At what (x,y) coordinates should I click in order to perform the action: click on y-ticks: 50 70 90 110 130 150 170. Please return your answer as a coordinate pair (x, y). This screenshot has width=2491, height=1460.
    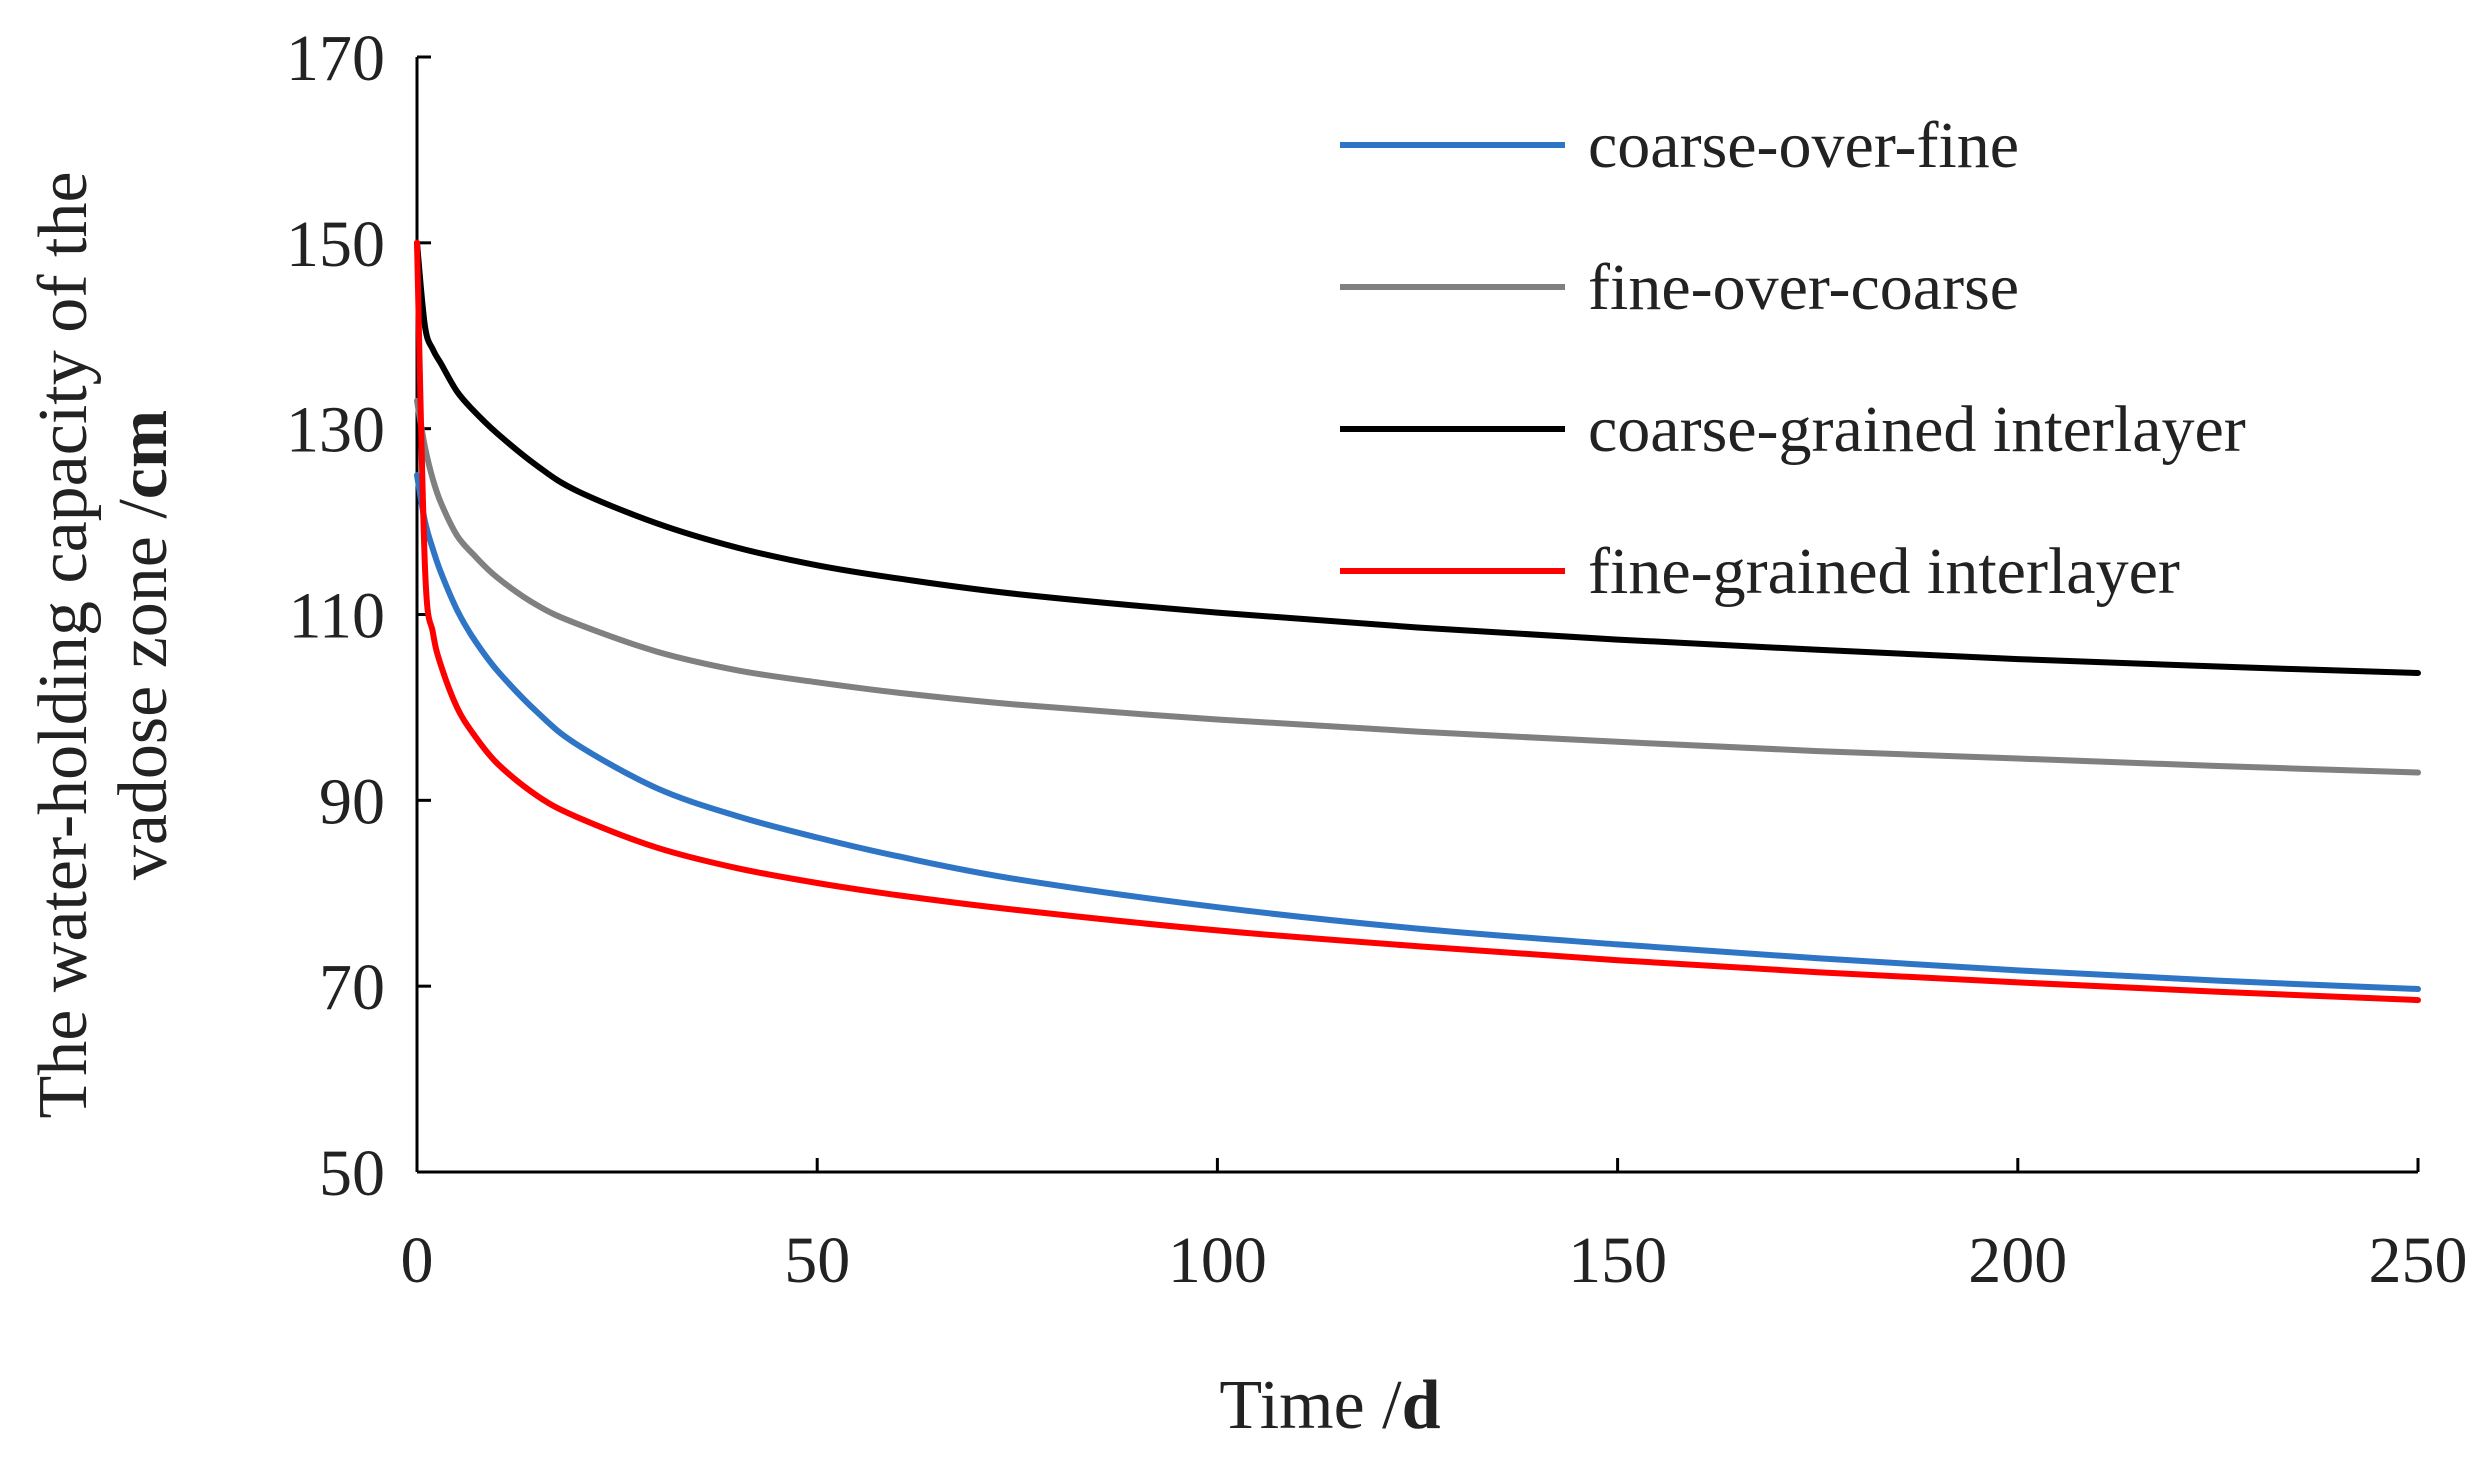
    Looking at the image, I should click on (358, 616).